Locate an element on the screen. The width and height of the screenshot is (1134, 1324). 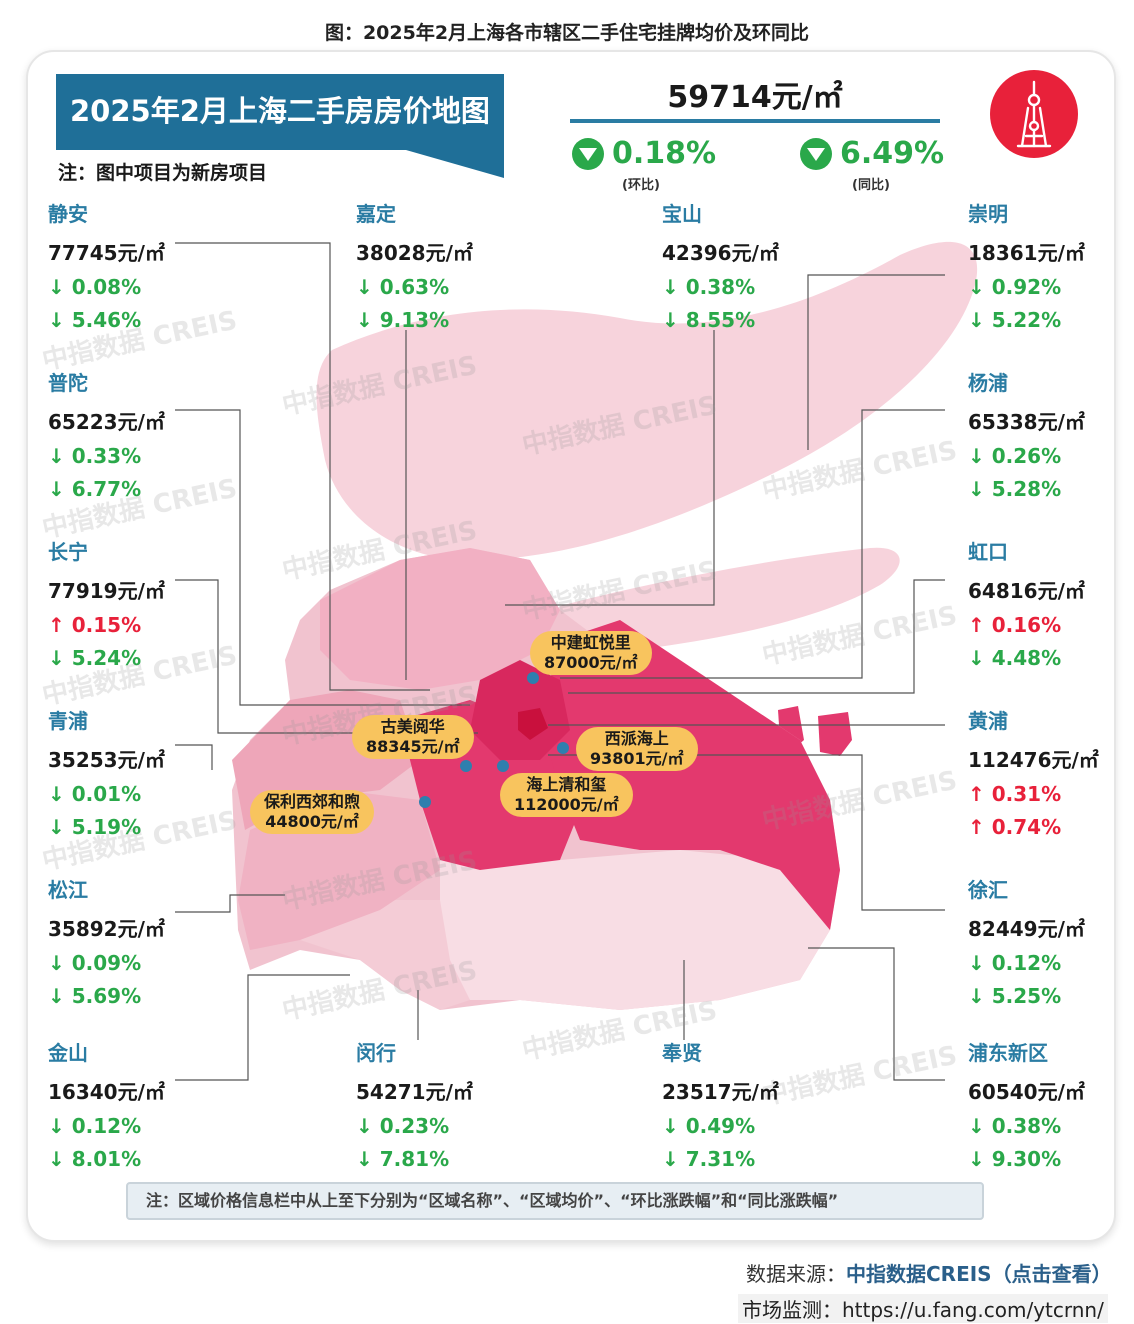
district-price: 16340元/㎡ is located at coordinates (106, 1092).